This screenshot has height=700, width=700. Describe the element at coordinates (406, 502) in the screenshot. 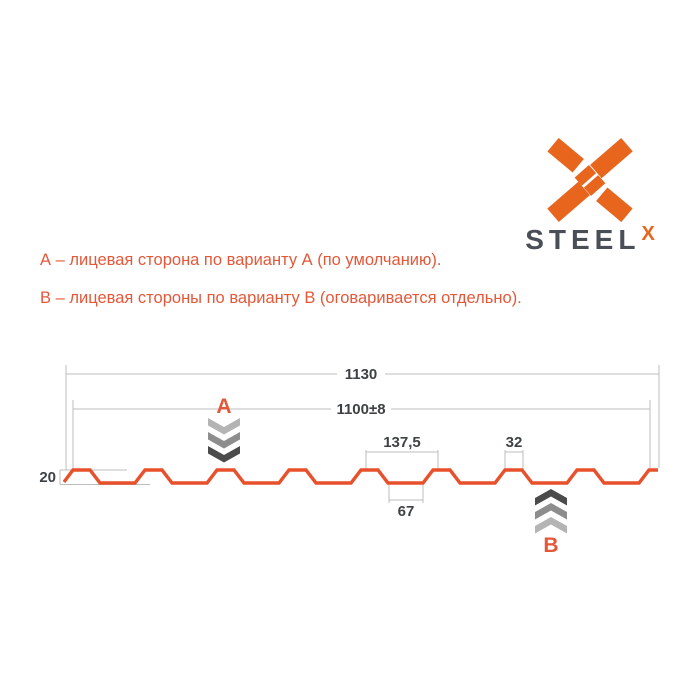

I see `dim-rib-bottom: 67` at that location.